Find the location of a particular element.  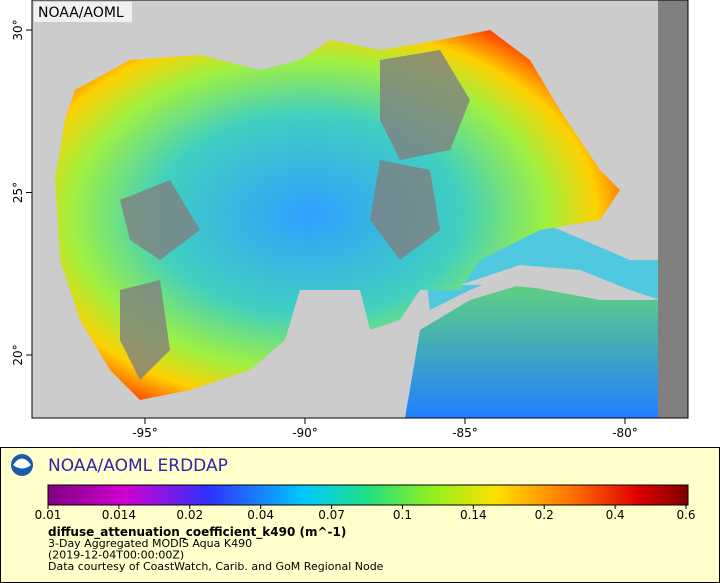

colorbar-tick-label: 0.4 is located at coordinates (615, 515).